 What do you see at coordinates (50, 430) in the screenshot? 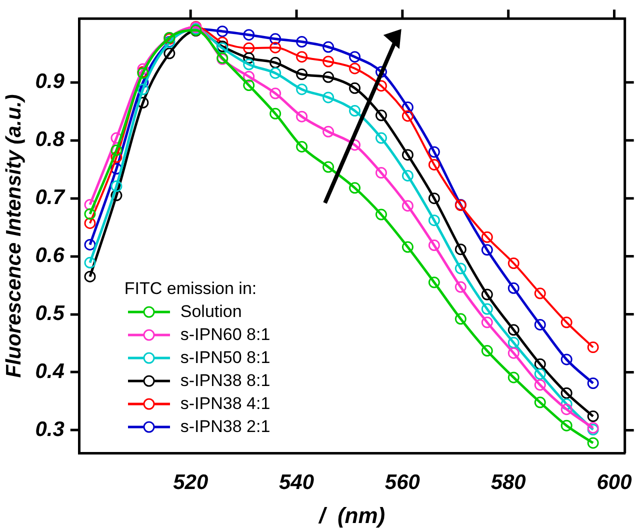
I see `y-tick-label: 0.3` at bounding box center [50, 430].